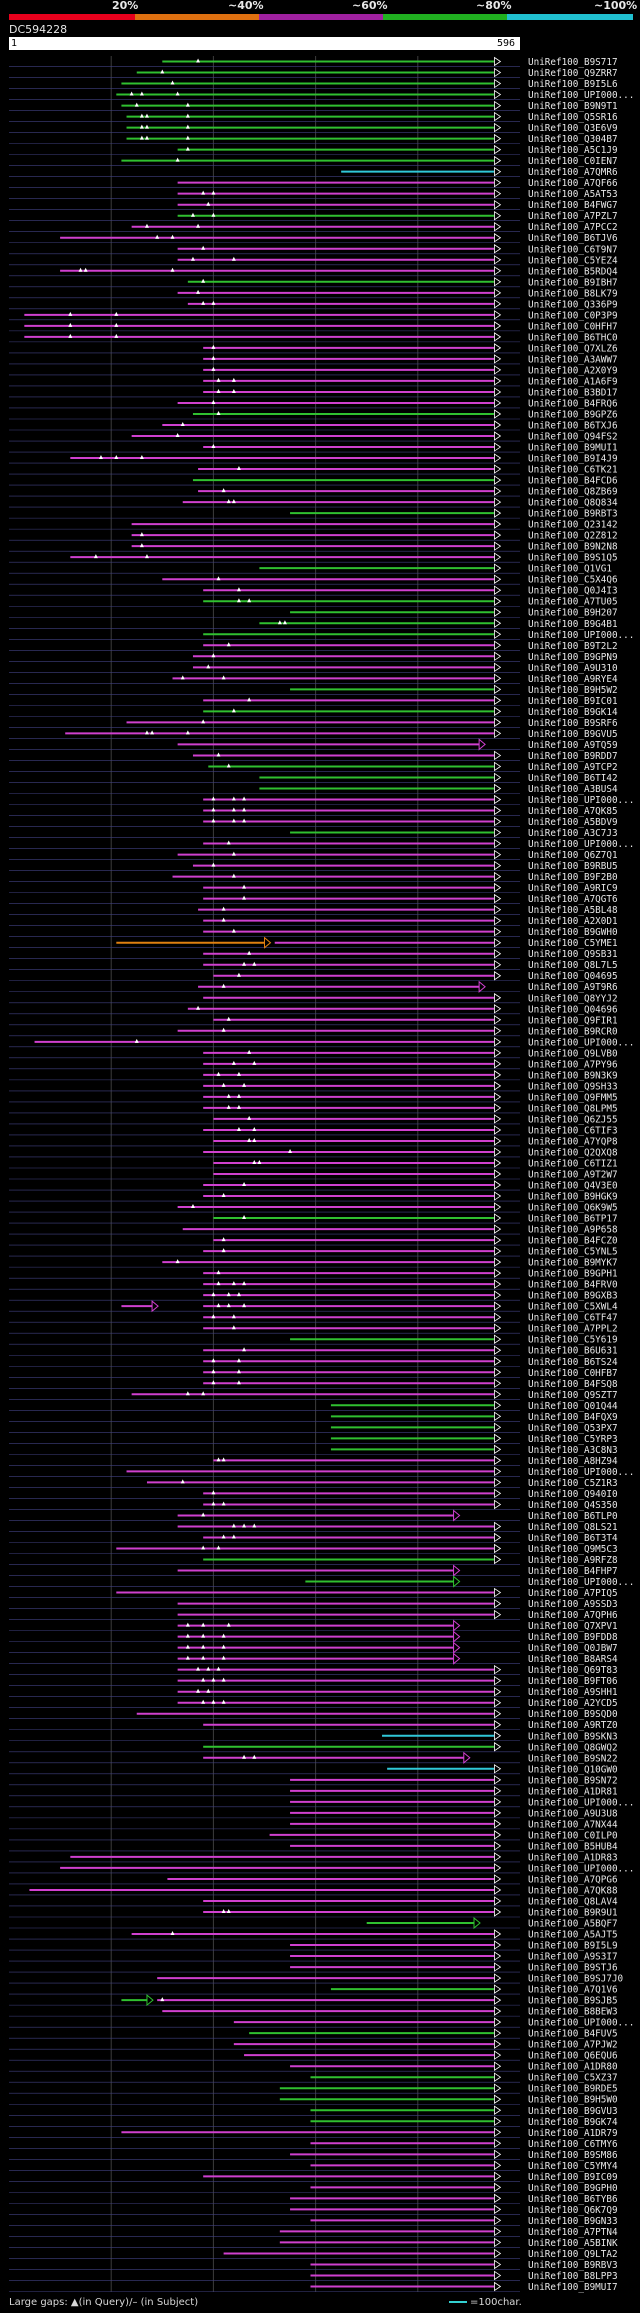 This screenshot has height=2313, width=640. Describe the element at coordinates (445, 17) in the screenshot. I see `scale-segment-green` at that location.